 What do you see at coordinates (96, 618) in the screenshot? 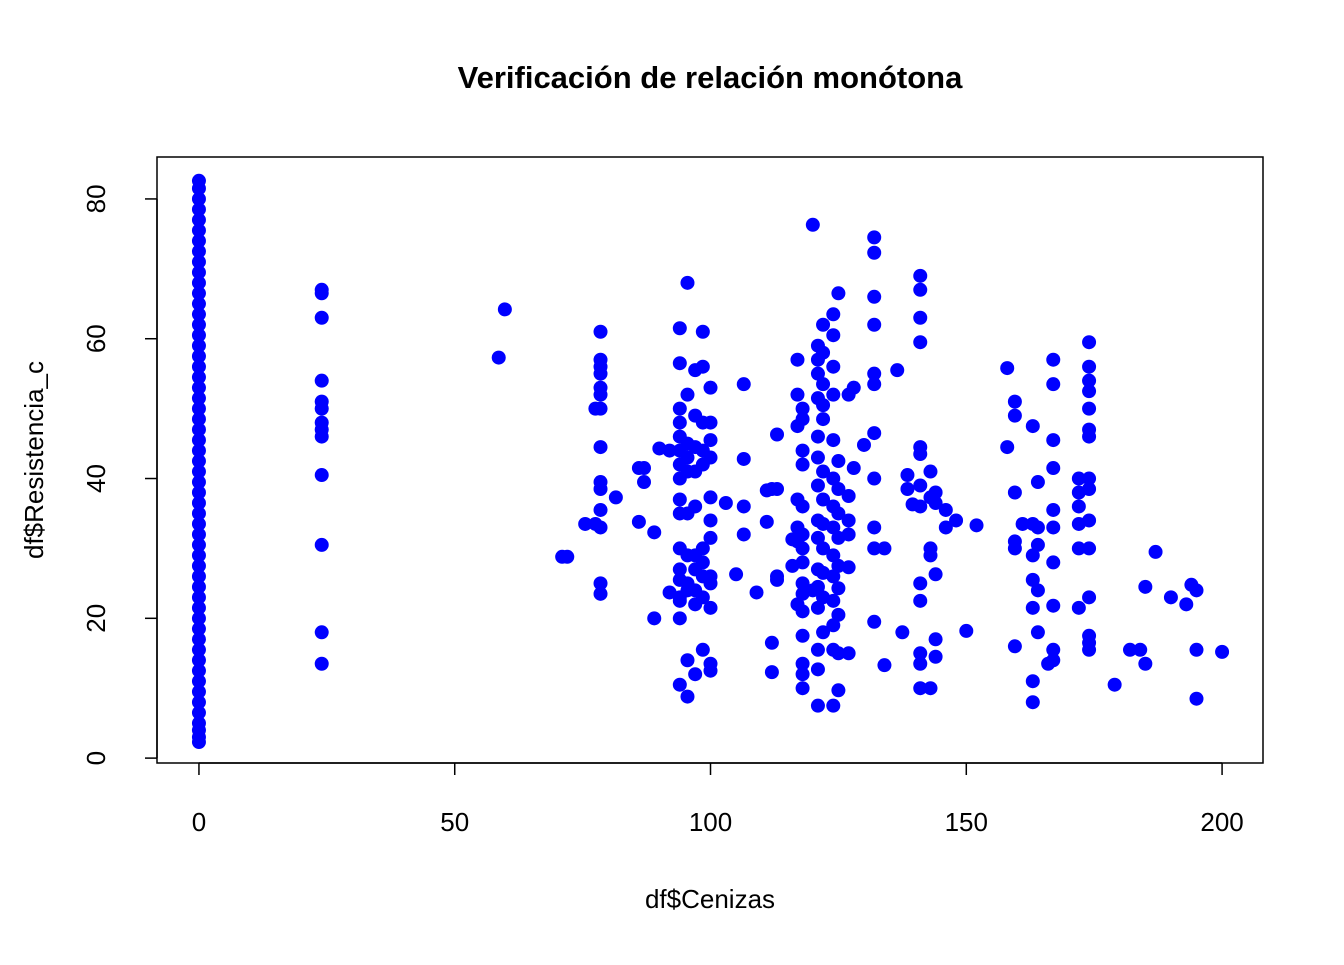
I see `y-tick-label: 20` at bounding box center [96, 618].